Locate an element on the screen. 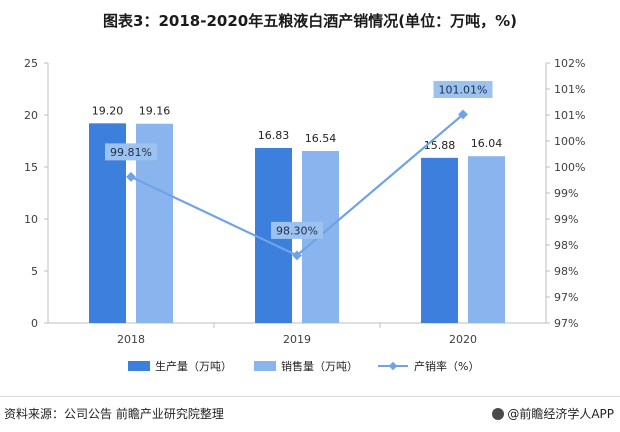  sales-value-label: 16.54 is located at coordinates (321, 138).